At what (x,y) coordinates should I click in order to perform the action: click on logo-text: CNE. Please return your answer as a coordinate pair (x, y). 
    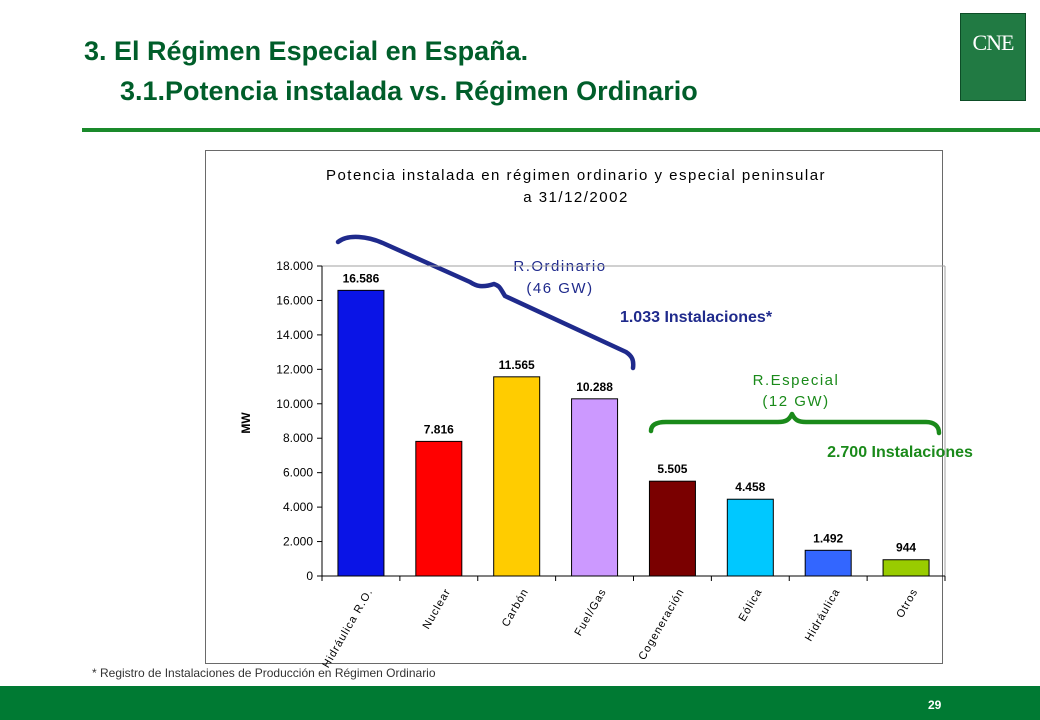
    Looking at the image, I should click on (993, 42).